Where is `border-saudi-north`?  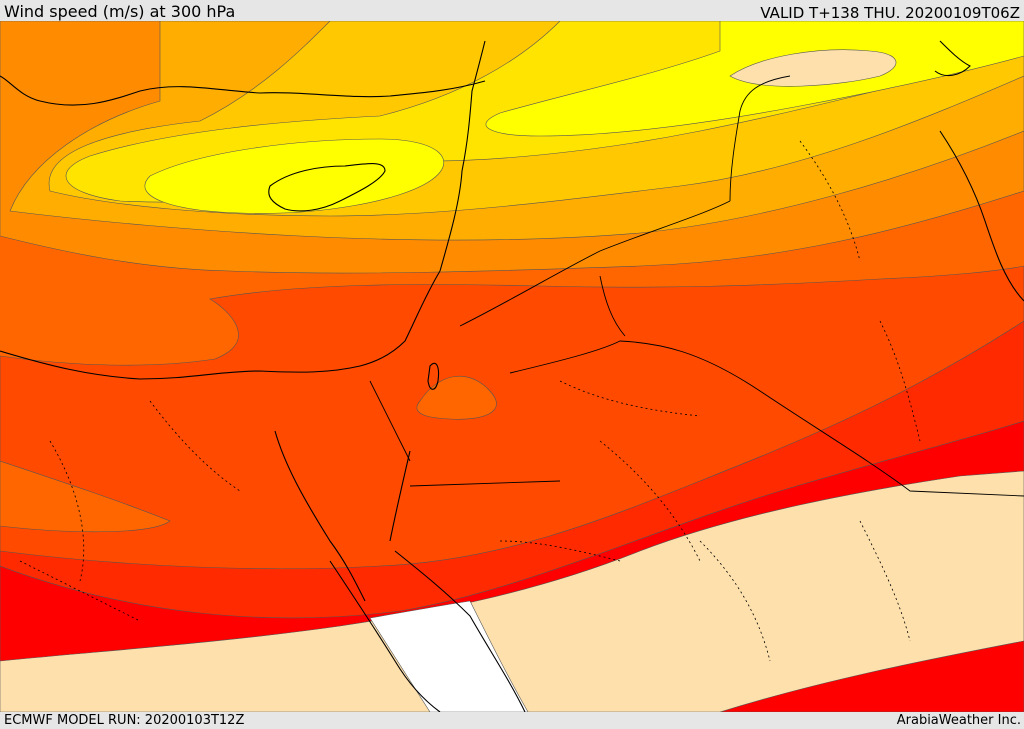
border-saudi-north is located at coordinates (766, 418).